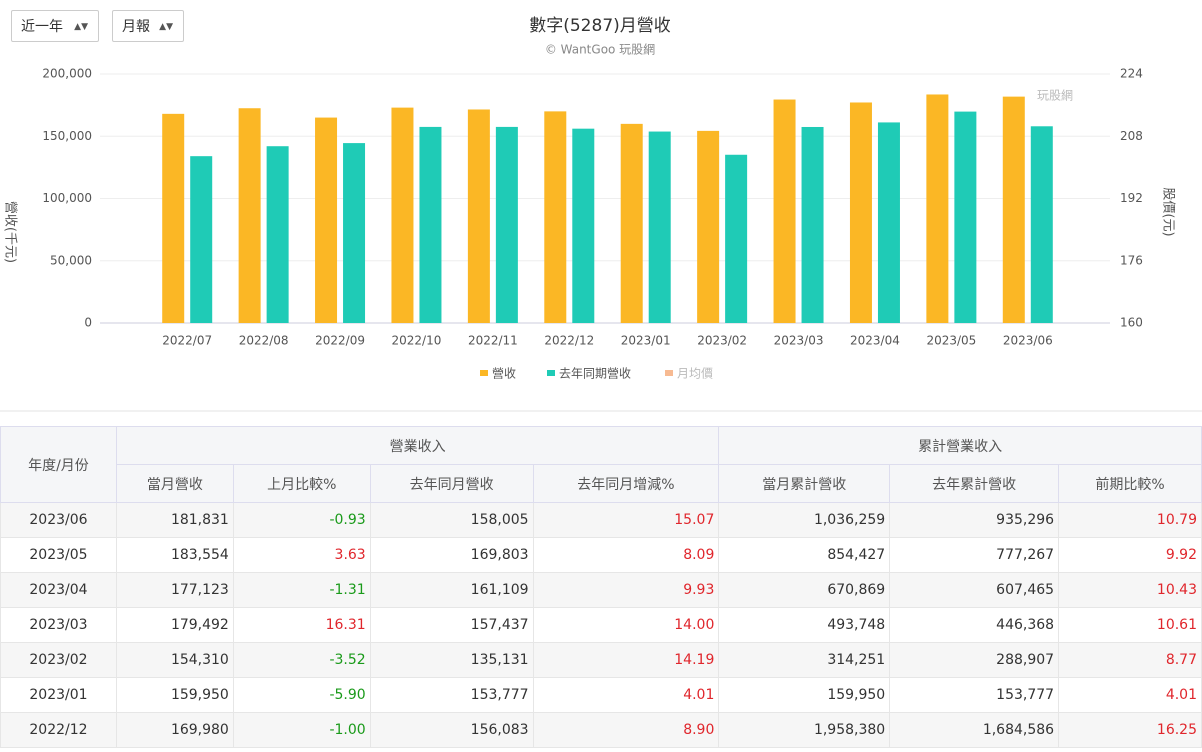 The width and height of the screenshot is (1202, 752). What do you see at coordinates (340, 341) in the screenshot?
I see `x-tick-label: 2022/09` at bounding box center [340, 341].